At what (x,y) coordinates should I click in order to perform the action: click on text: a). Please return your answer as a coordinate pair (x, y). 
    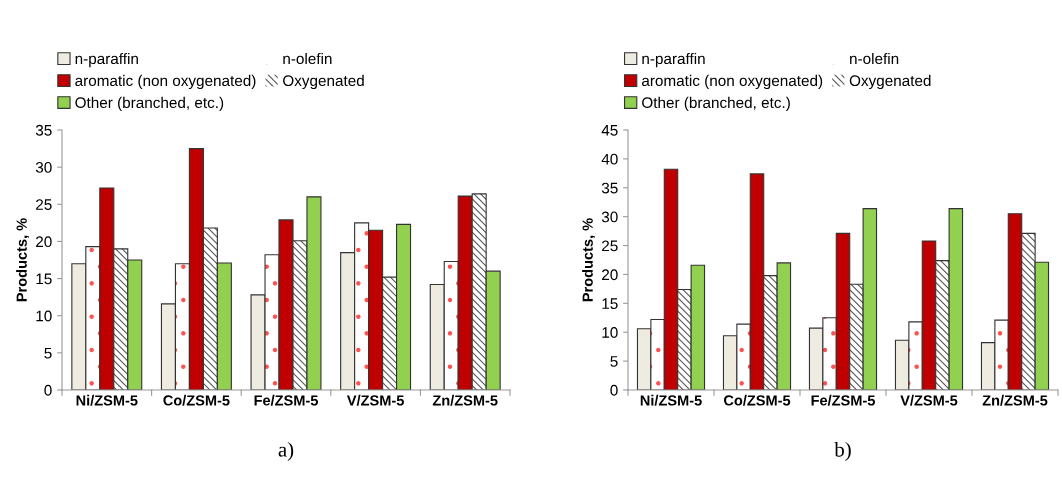
    Looking at the image, I should click on (286, 451).